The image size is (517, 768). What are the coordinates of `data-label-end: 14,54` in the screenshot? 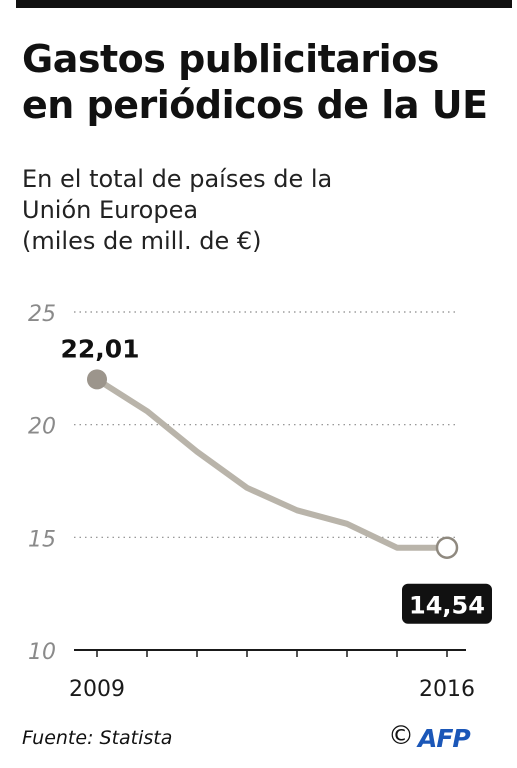 It's located at (447, 606).